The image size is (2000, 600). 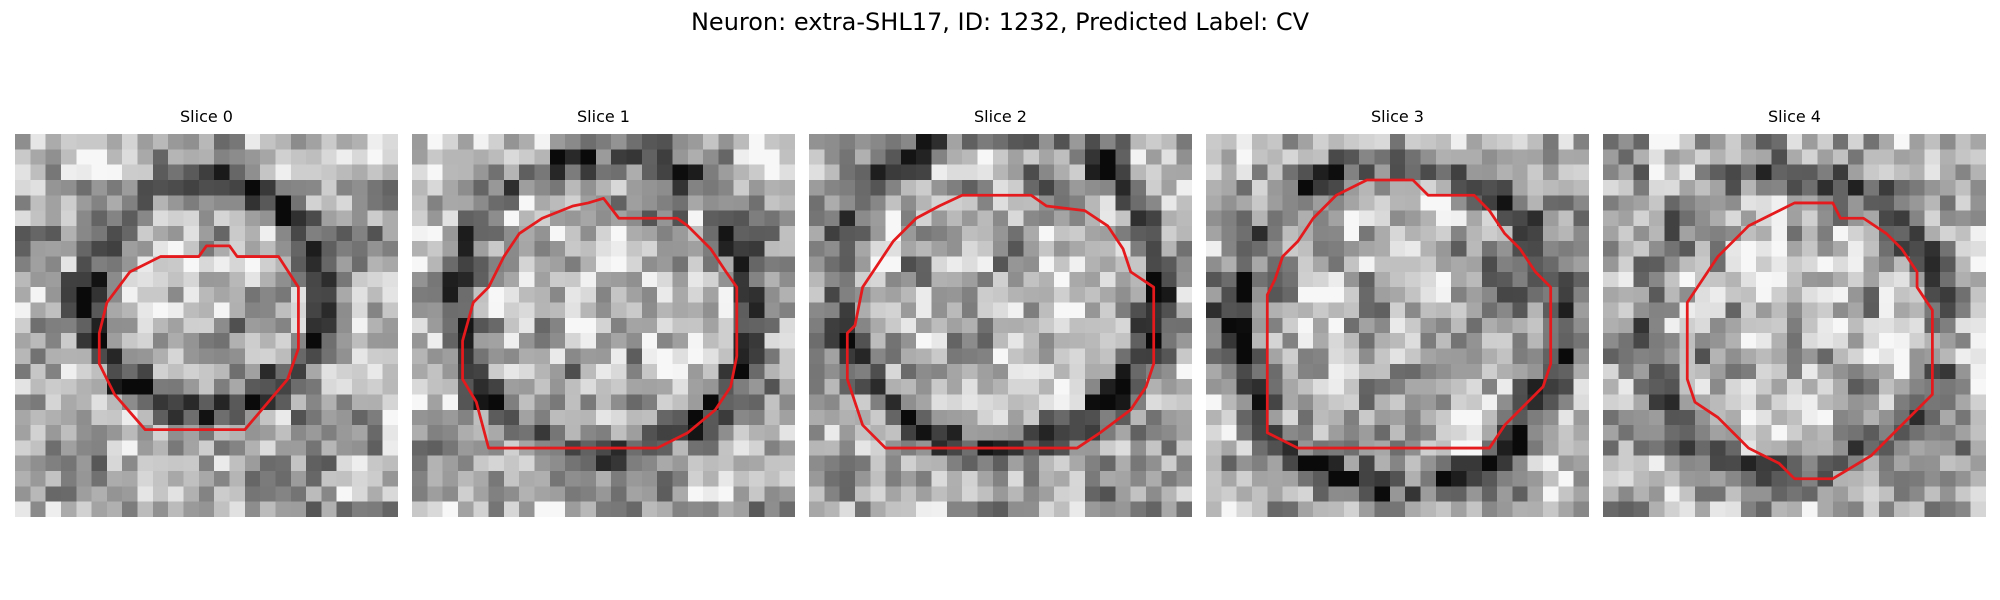 I want to click on slice-panel-1: Slice 1, so click(x=603, y=312).